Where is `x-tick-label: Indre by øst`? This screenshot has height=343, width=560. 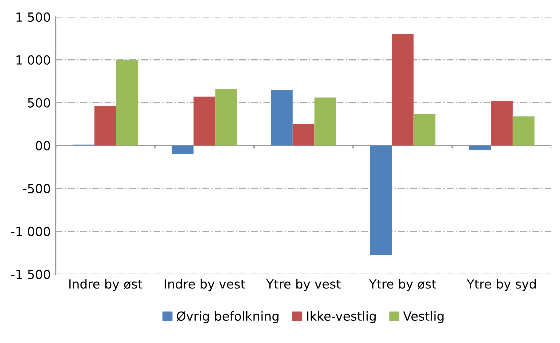 x-tick-label: Indre by øst is located at coordinates (106, 285).